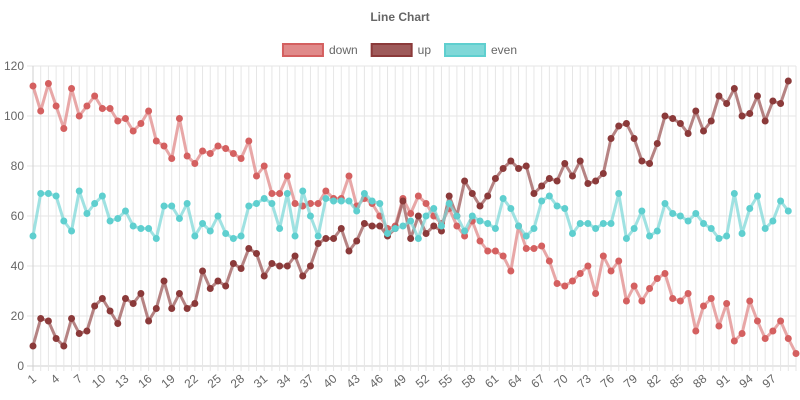  I want to click on legend-item-up: up, so click(401, 50).